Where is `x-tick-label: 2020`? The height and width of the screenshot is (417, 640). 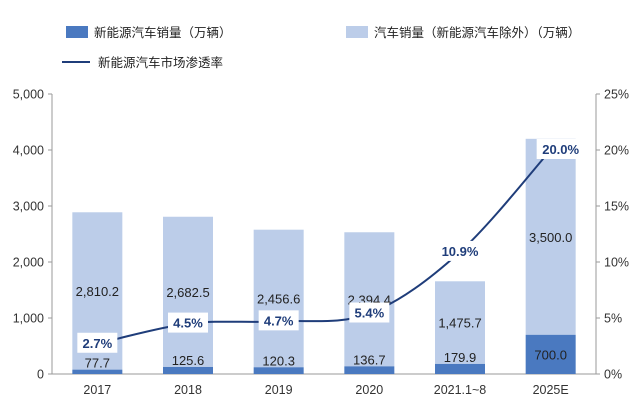
x-tick-label: 2020 is located at coordinates (369, 390).